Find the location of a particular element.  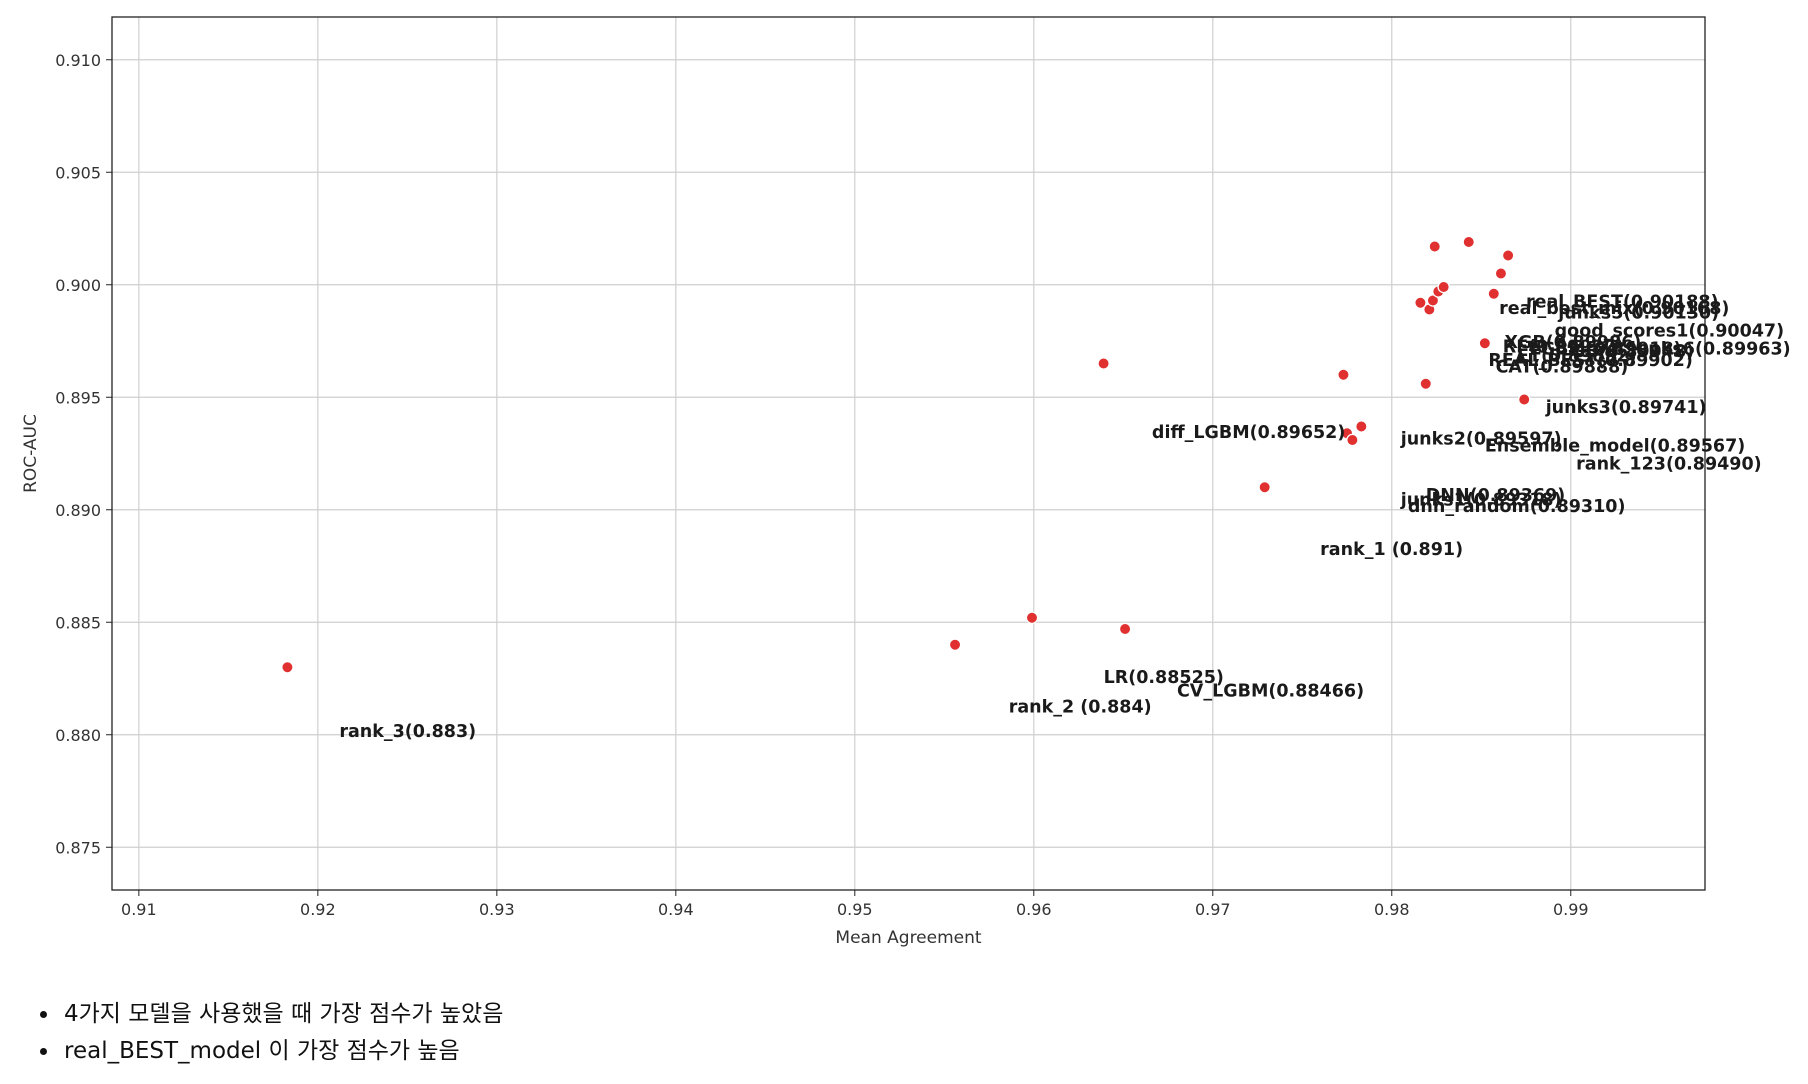

y-tick-label: 0.905 is located at coordinates (78, 172).